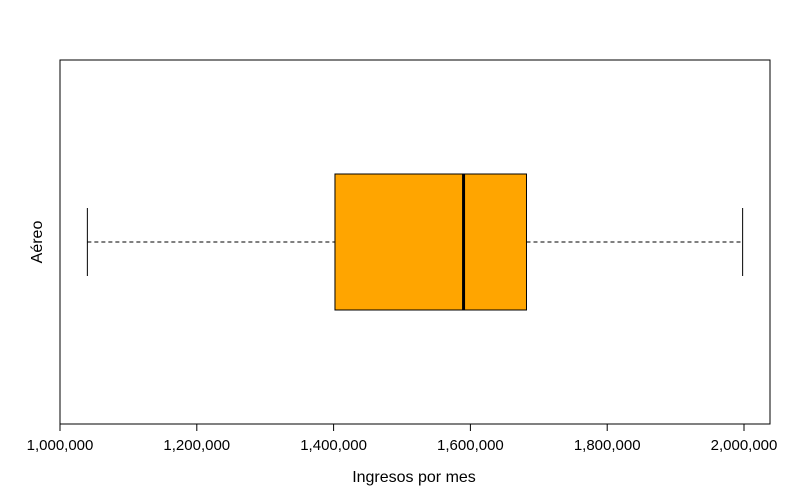  What do you see at coordinates (470, 445) in the screenshot?
I see `x-tick-label: 1,600,000` at bounding box center [470, 445].